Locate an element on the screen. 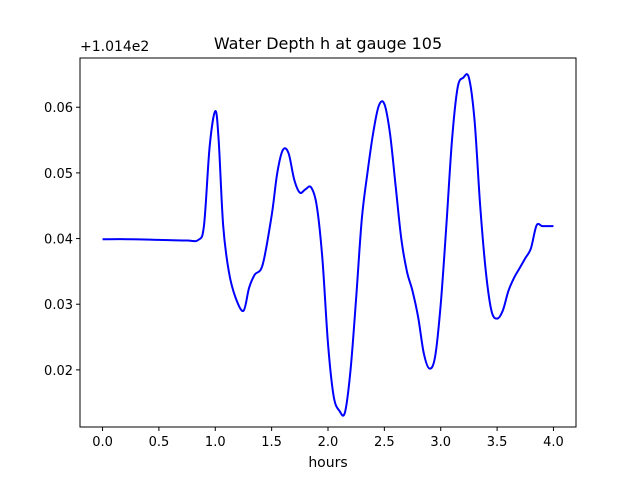  x-tick-label: 0.0 is located at coordinates (102, 442).